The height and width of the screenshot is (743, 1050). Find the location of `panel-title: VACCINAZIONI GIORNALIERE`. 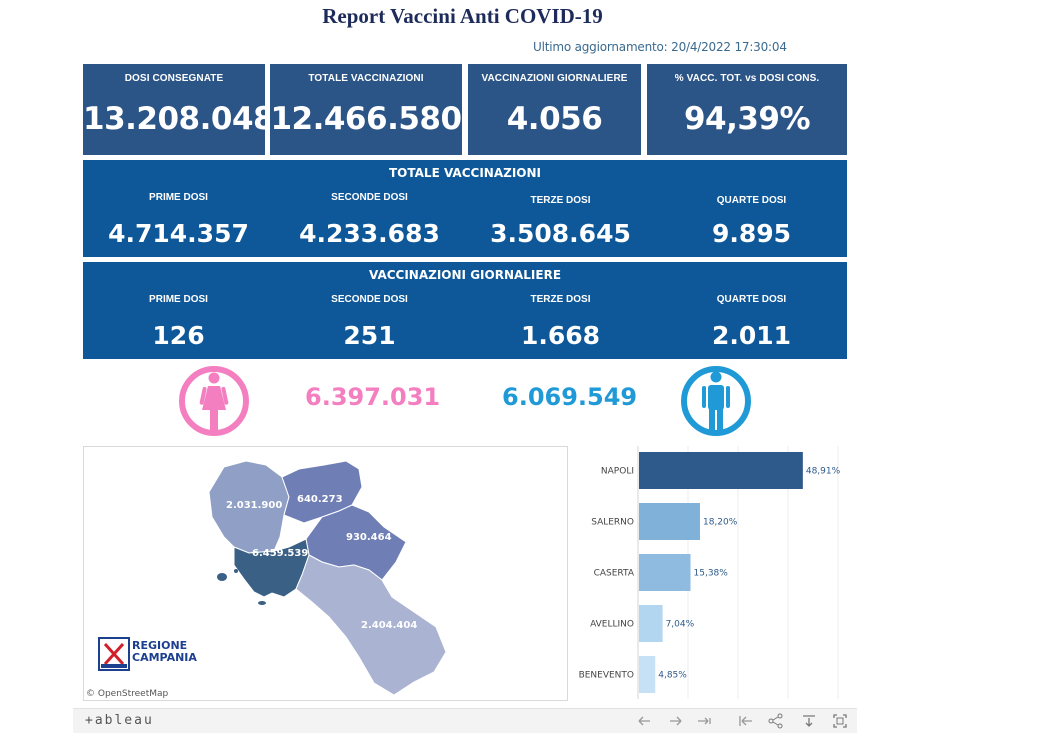

panel-title: VACCINAZIONI GIORNALIERE is located at coordinates (465, 275).